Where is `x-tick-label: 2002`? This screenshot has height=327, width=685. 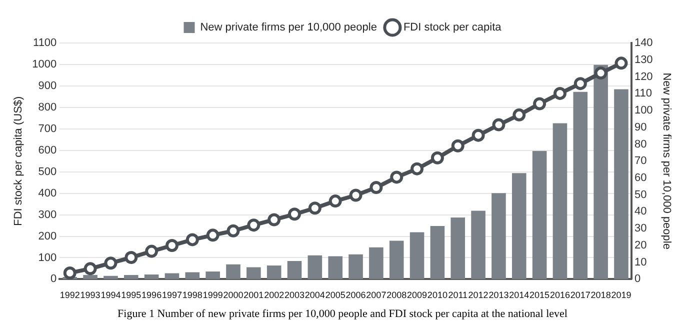
x-tick-label: 2002 is located at coordinates (274, 295).